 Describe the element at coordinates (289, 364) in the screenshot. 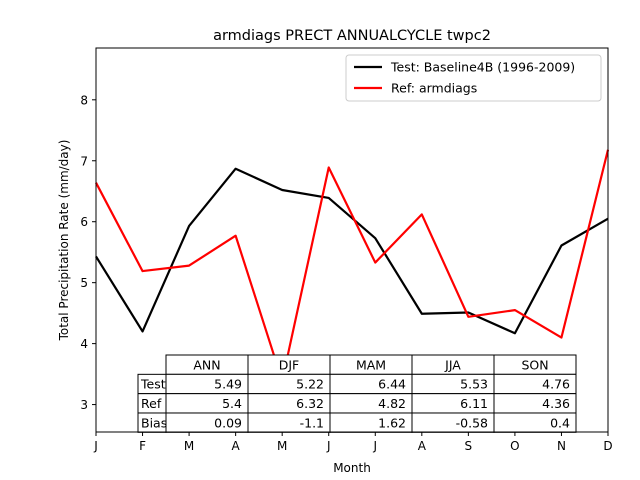

I see `table-header-label: DJF` at that location.